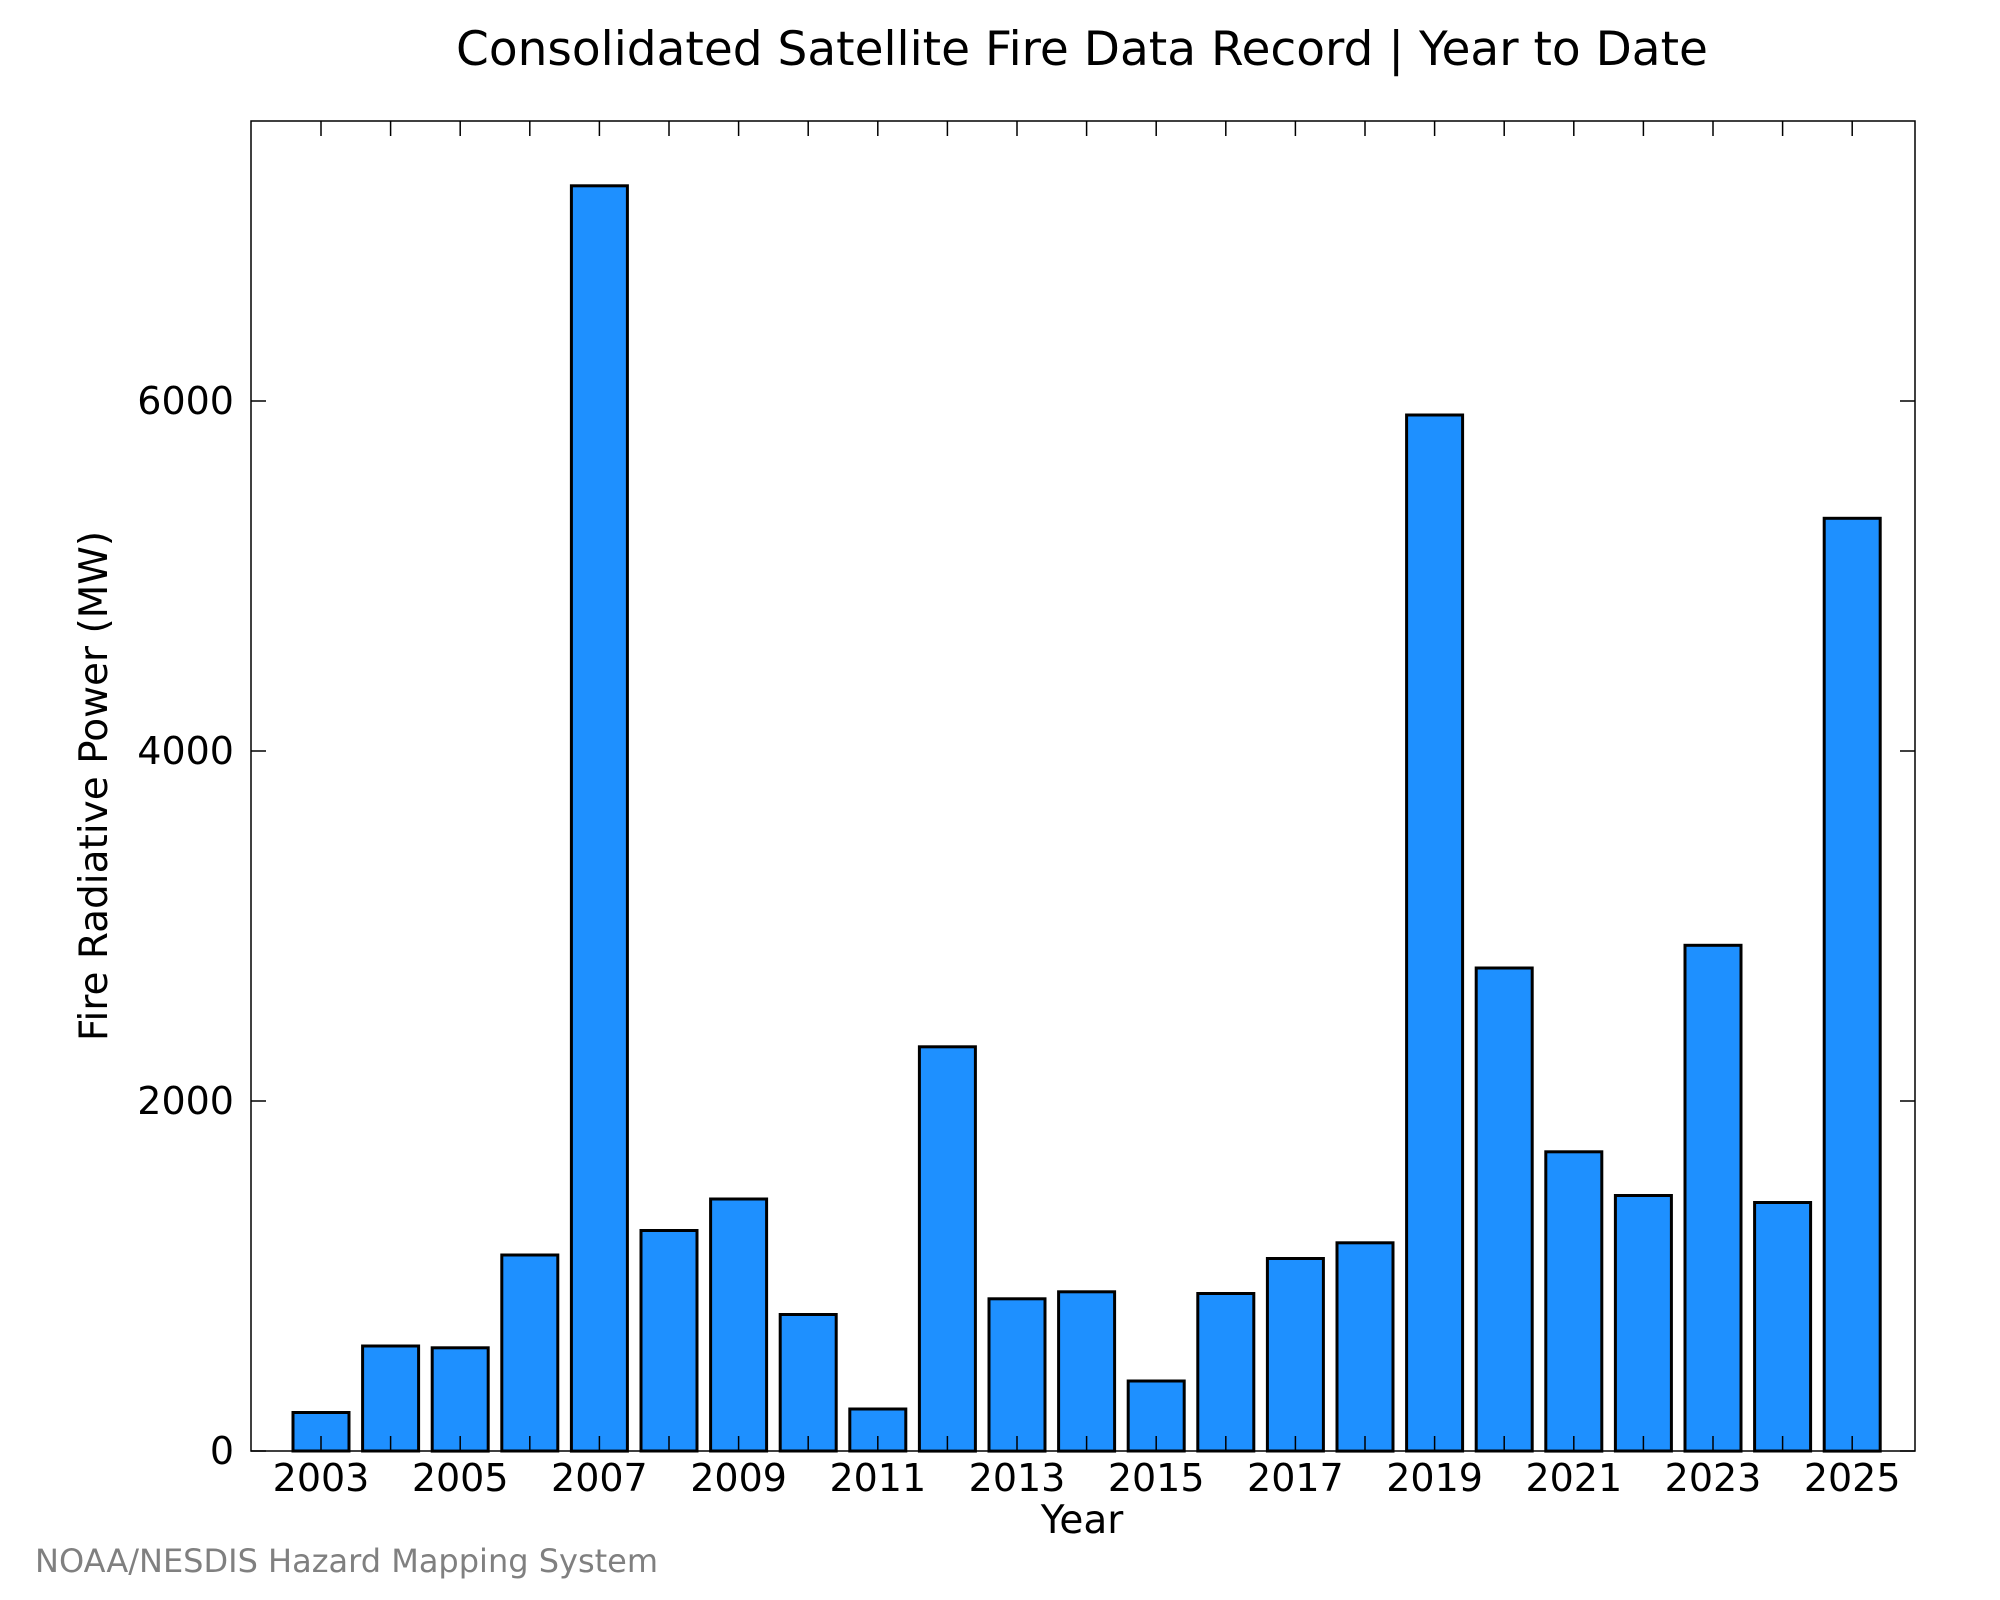 This screenshot has width=2000, height=1600. Describe the element at coordinates (321, 1478) in the screenshot. I see `x-tick-label: 2003` at that location.